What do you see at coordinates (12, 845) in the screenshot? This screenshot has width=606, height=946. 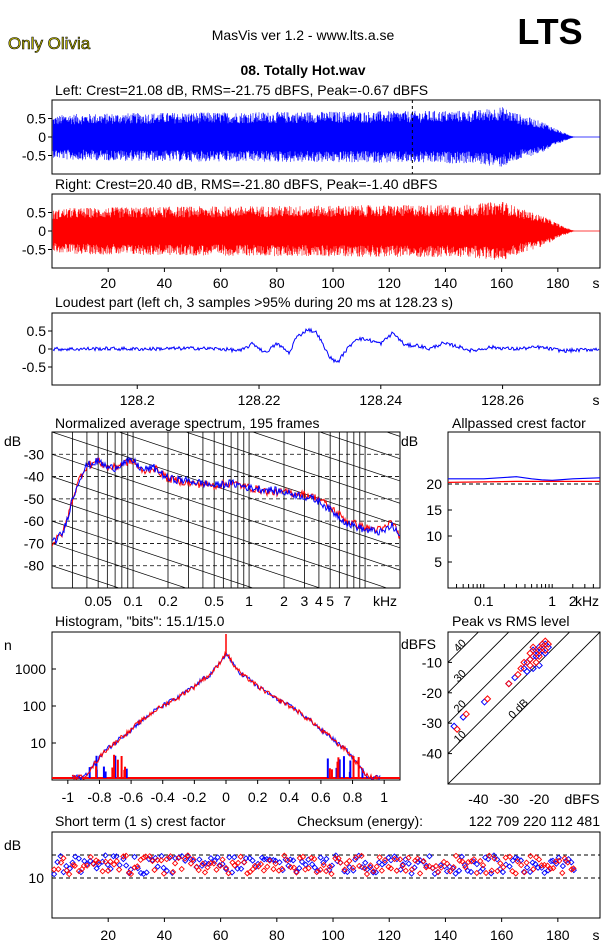 I see `short-crest-ylabel: dB` at bounding box center [12, 845].